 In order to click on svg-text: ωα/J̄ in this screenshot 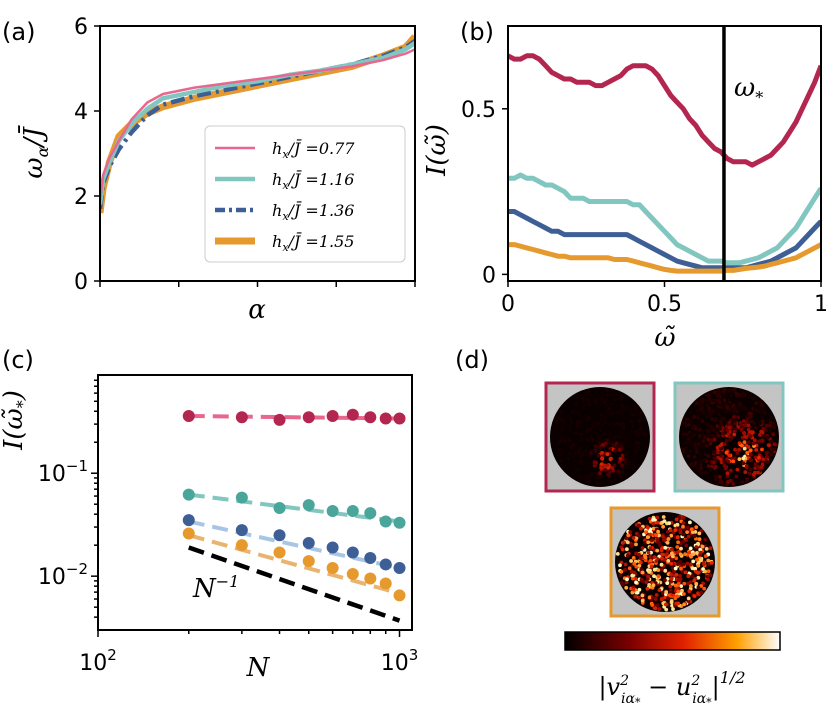, I will do `click(34, 151)`.